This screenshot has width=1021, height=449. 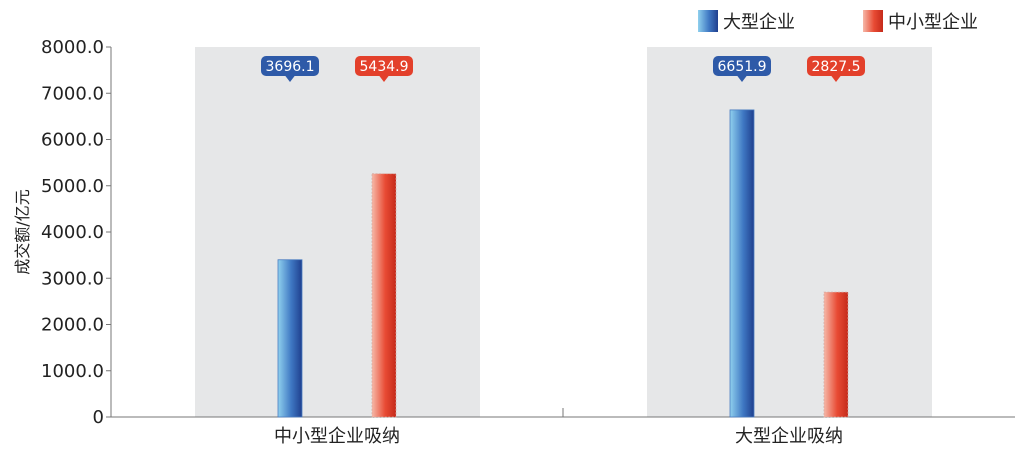 What do you see at coordinates (72, 278) in the screenshot?
I see `y-tick-label: 3000.0` at bounding box center [72, 278].